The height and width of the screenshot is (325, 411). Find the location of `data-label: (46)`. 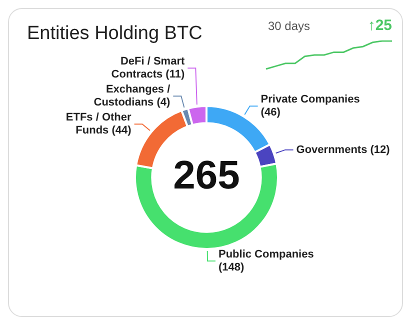

data-label: (46) is located at coordinates (270, 112).